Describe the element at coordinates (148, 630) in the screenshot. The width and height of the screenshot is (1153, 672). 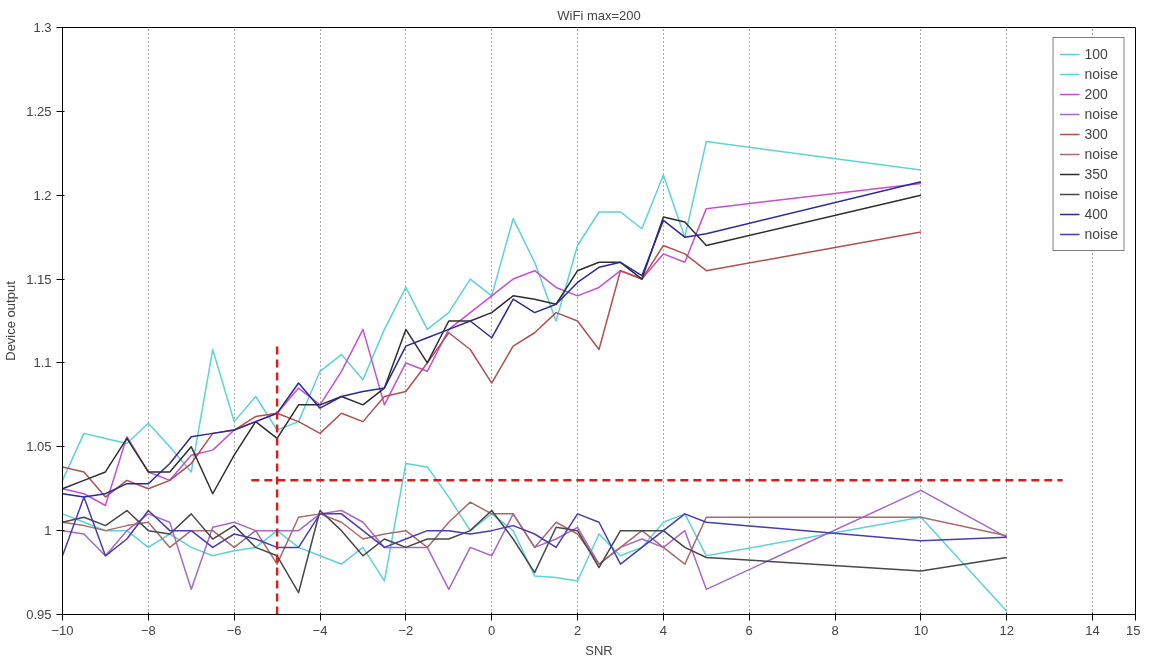
I see `x-tick-label: −8` at that location.